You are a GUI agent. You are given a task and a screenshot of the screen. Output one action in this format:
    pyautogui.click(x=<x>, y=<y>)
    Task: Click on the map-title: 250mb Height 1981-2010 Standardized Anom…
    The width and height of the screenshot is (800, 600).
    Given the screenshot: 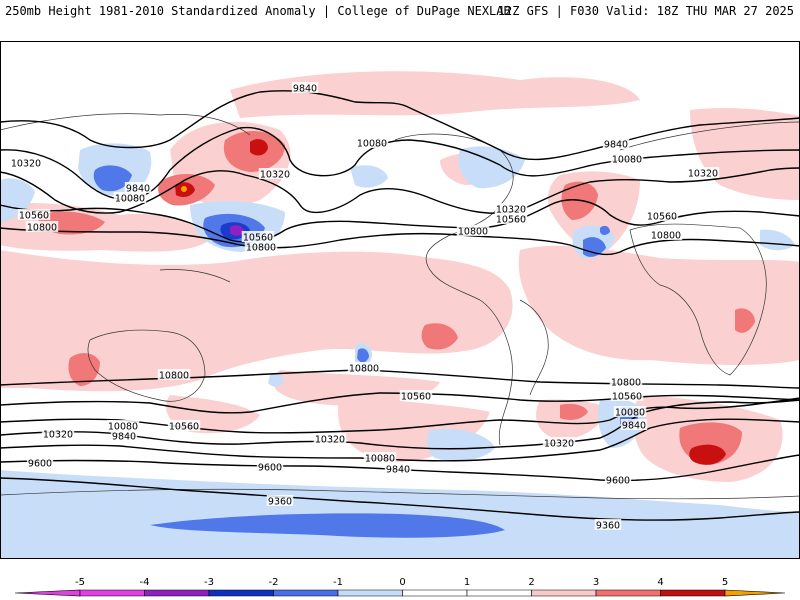 What is the action you would take?
    pyautogui.click(x=258, y=11)
    